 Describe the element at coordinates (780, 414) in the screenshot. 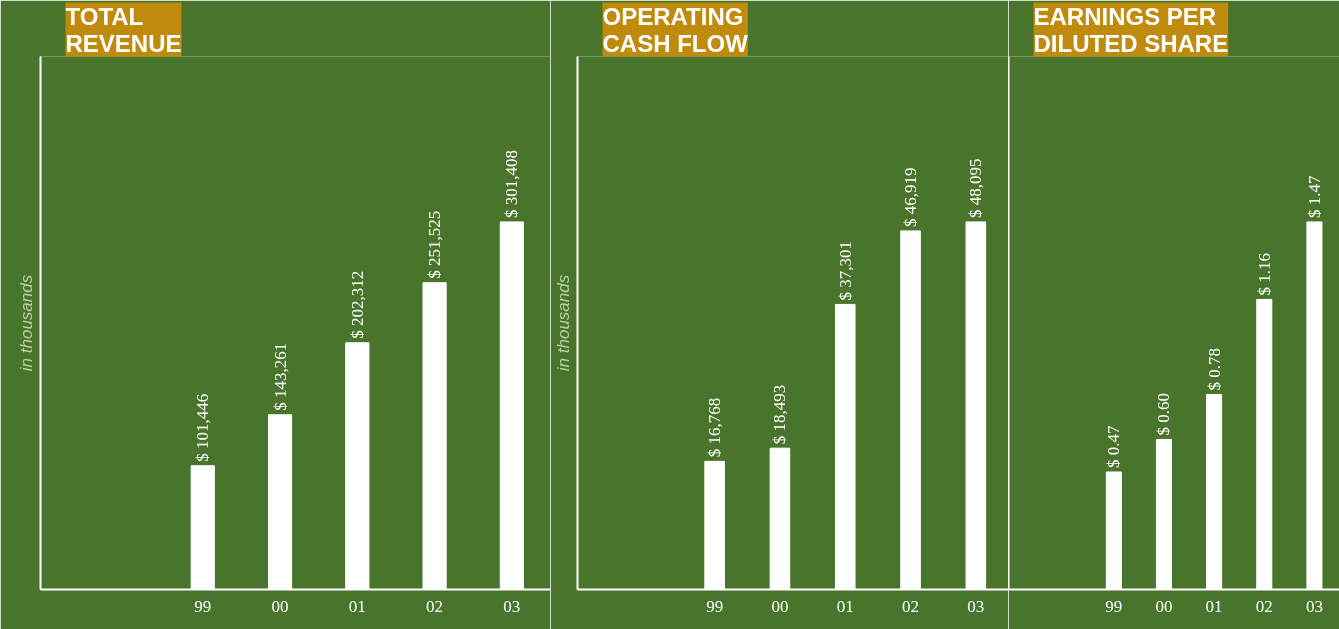

I see `data-label: $ 18,493` at that location.